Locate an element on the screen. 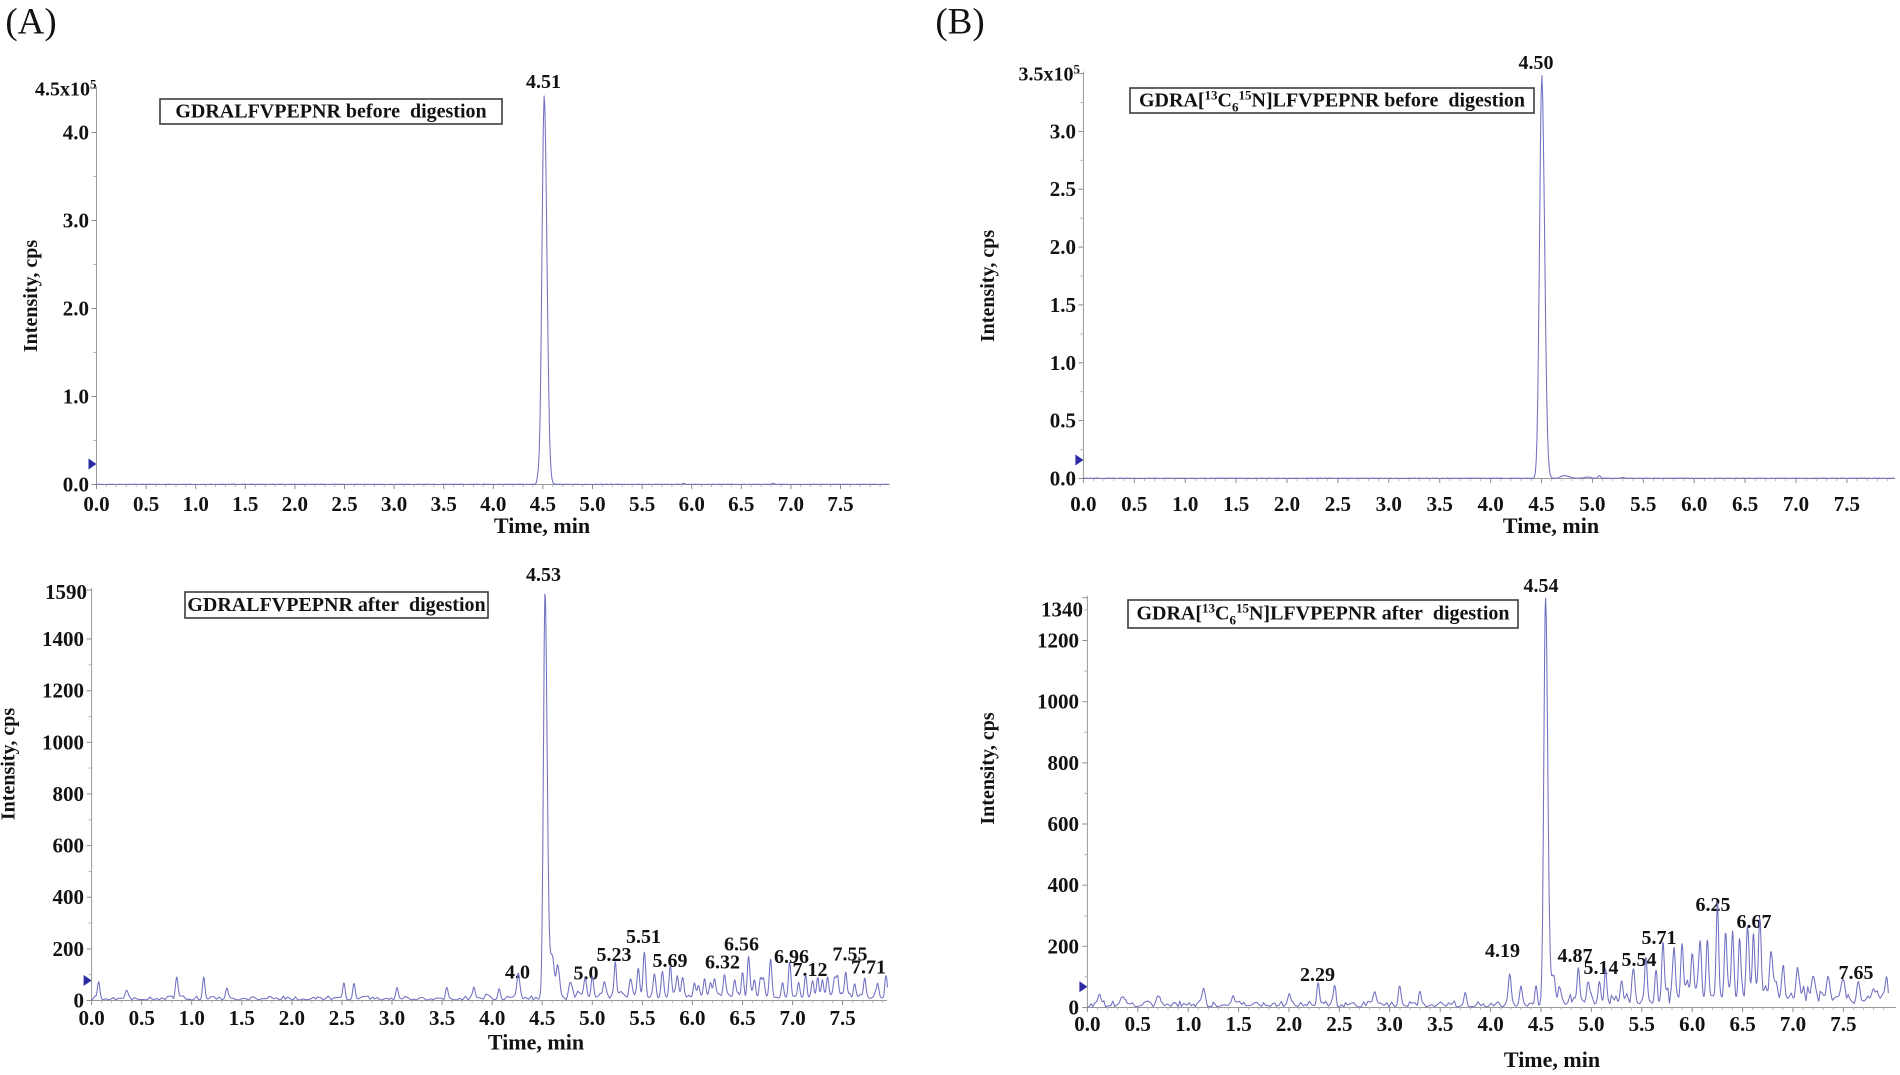 The width and height of the screenshot is (1900, 1075). svg-text:GDRA[13C615N]LFVPEPNR after d: GDRA[13C615N]LFVPEPNR after digestion is located at coordinates (1322, 614).